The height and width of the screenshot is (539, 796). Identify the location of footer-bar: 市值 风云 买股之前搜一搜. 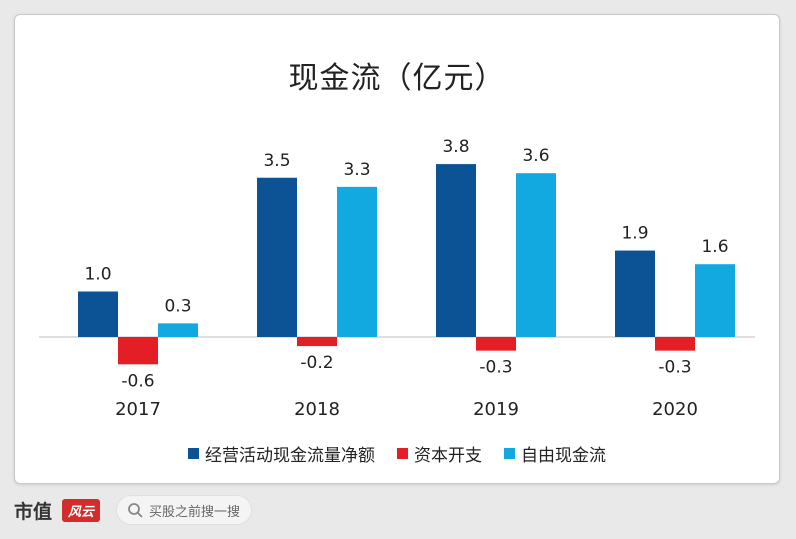
(133, 510).